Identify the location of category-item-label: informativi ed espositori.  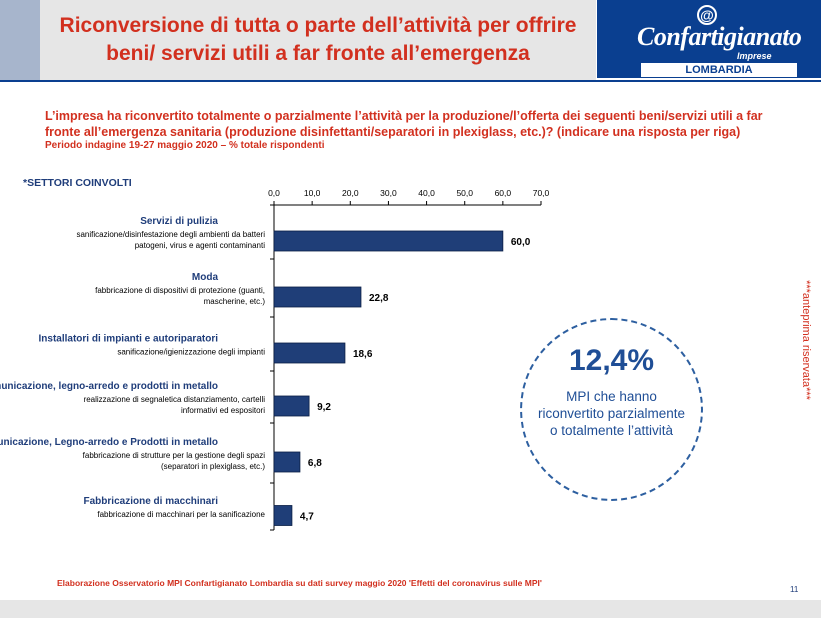
(223, 410).